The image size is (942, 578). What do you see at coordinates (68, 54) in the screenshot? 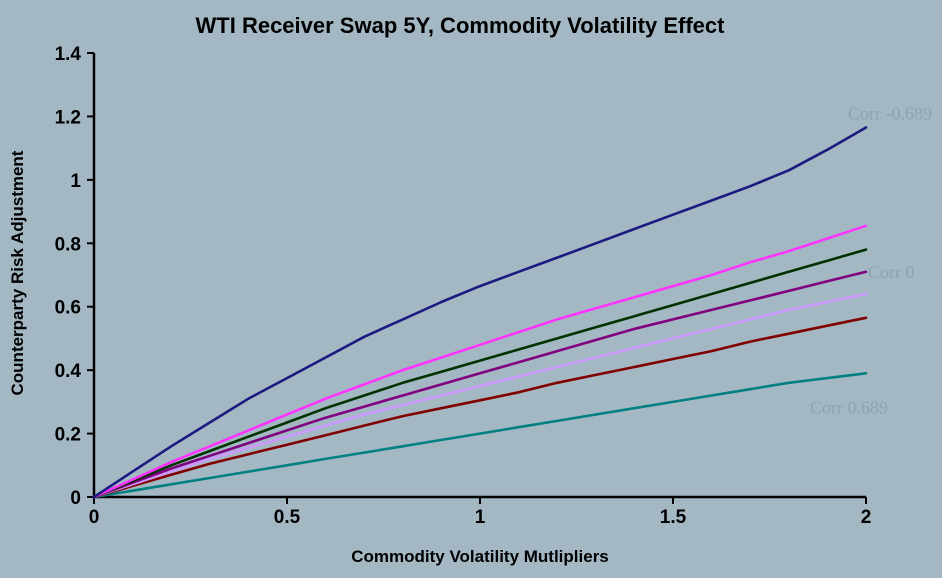
I see `y-tick-label: 1.4` at bounding box center [68, 54].